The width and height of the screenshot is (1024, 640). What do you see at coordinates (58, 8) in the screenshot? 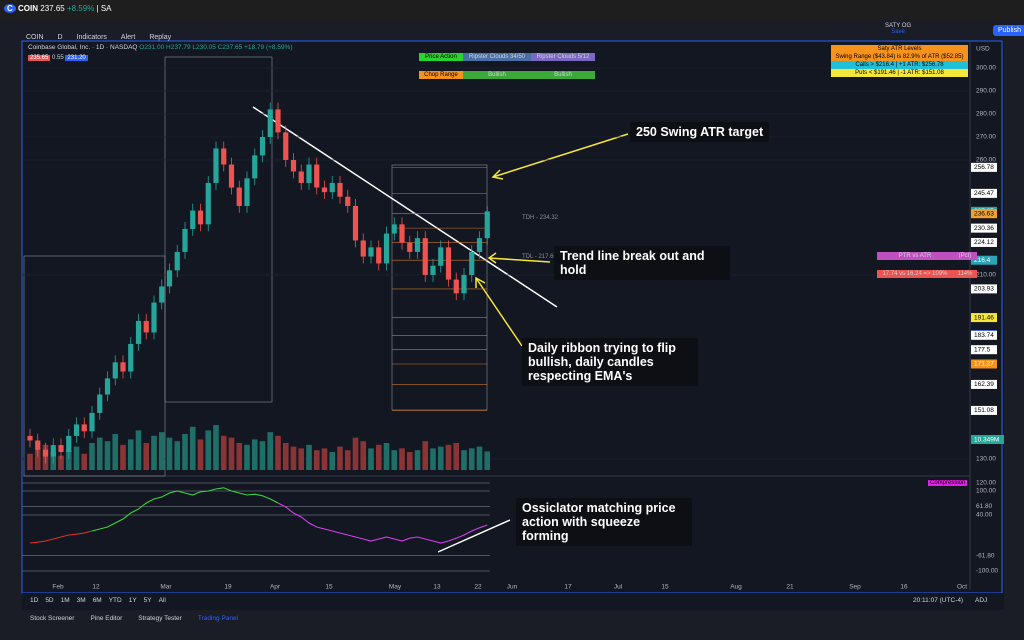
I see `tab: C COIN 237.65 +8.59% | SA` at bounding box center [58, 8].